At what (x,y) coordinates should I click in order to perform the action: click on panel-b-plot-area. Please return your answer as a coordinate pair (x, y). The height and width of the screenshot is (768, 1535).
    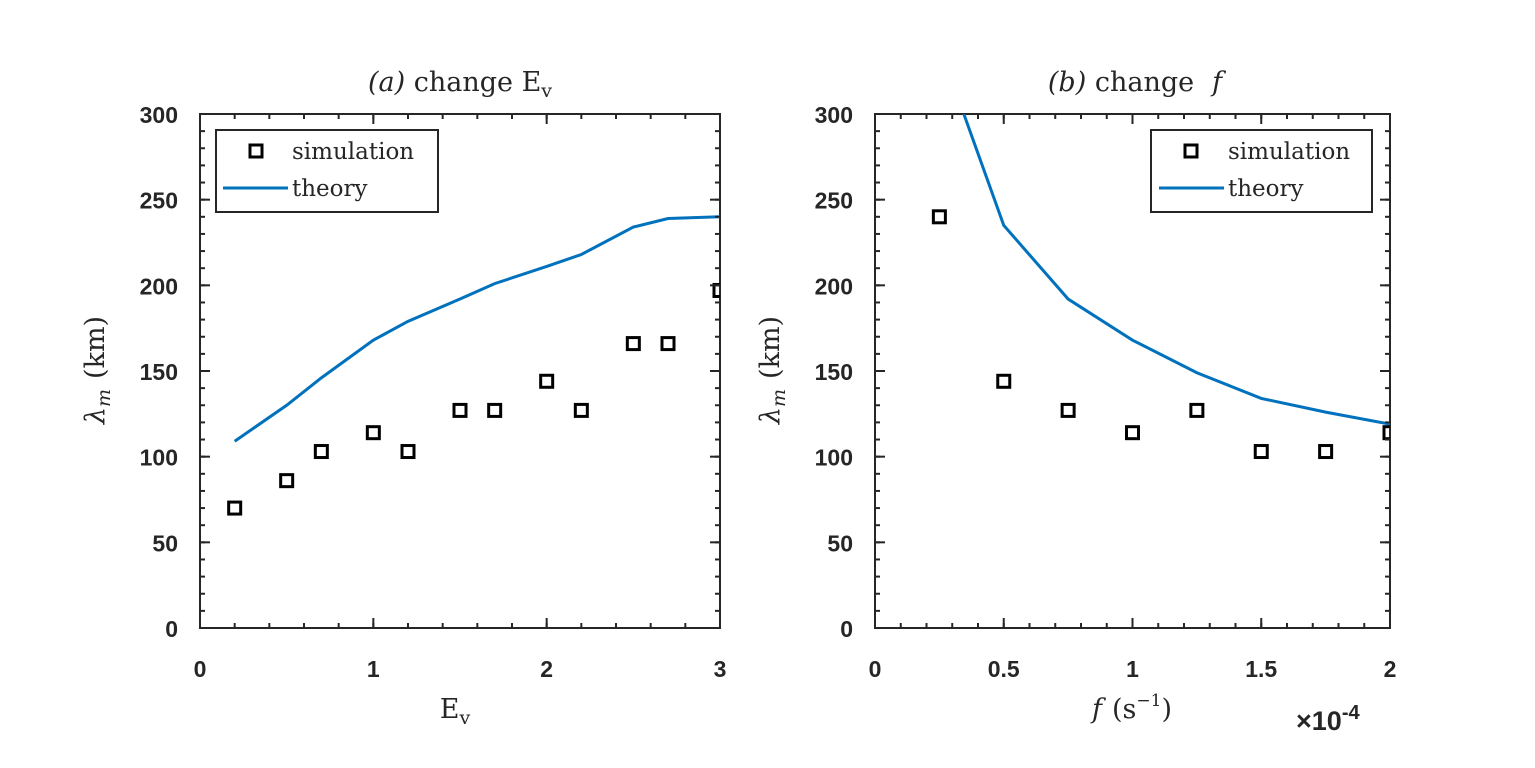
    Looking at the image, I should click on (1160, 287).